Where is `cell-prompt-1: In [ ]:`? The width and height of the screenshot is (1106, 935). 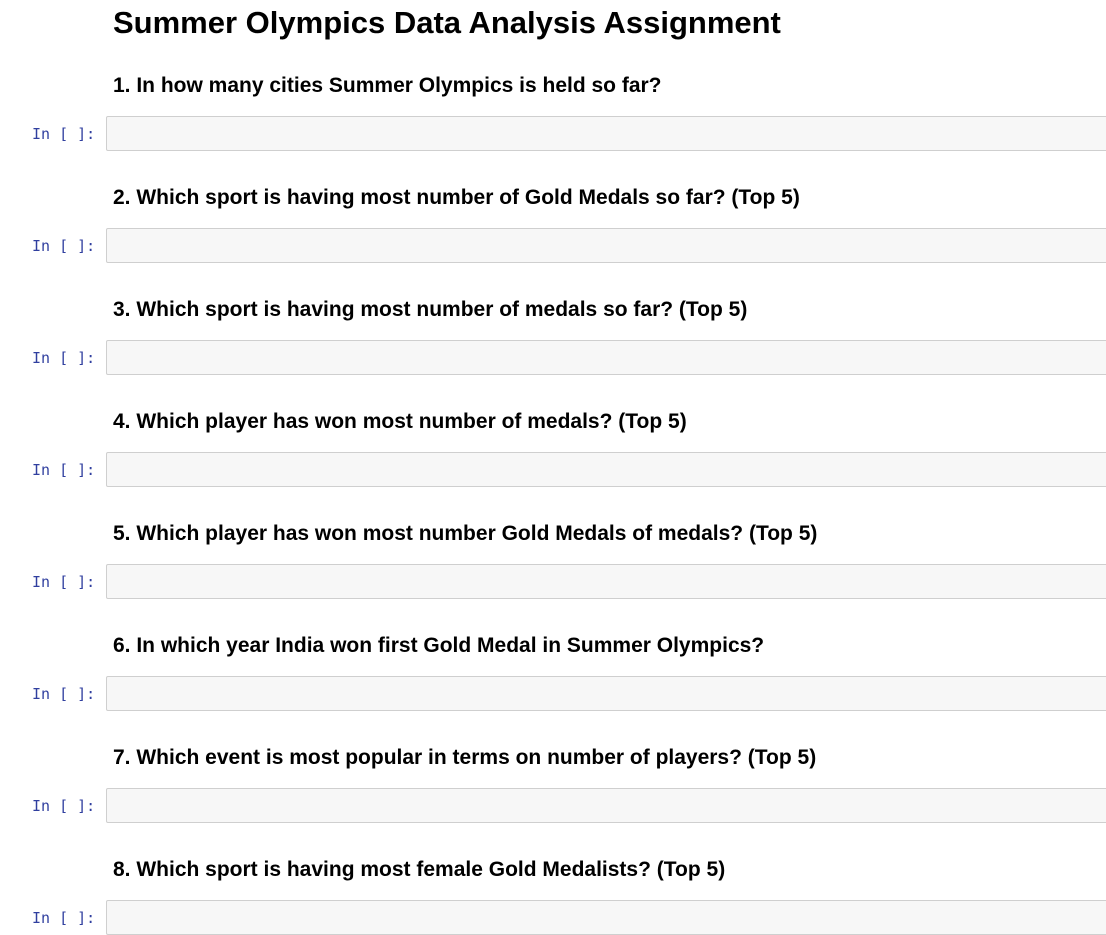 cell-prompt-1: In [ ]: is located at coordinates (63, 134).